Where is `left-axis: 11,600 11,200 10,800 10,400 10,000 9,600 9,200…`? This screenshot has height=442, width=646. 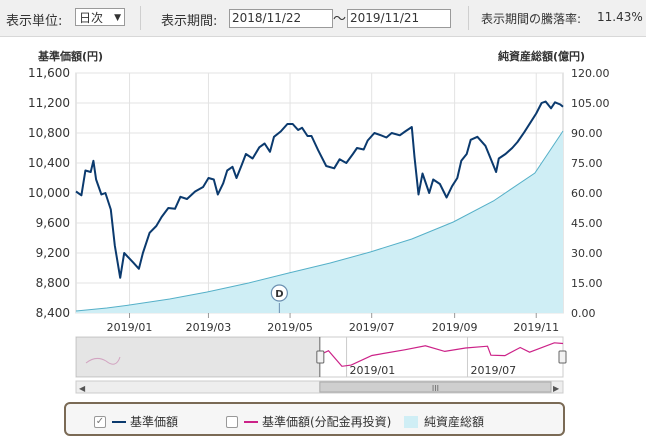 left-axis: 11,600 11,200 10,800 10,400 10,000 9,600 9,200… is located at coordinates (49, 193).